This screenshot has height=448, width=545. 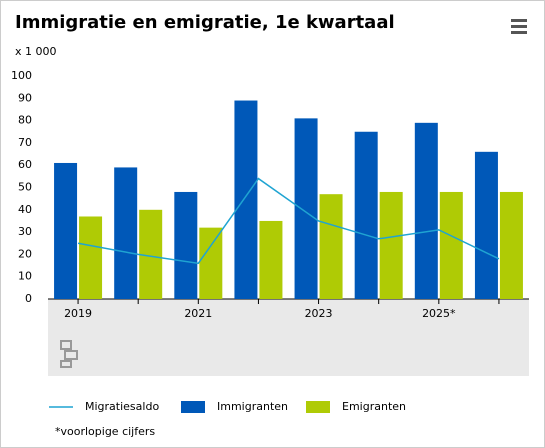 I want to click on y-tick-label: 20, so click(x=25, y=253).